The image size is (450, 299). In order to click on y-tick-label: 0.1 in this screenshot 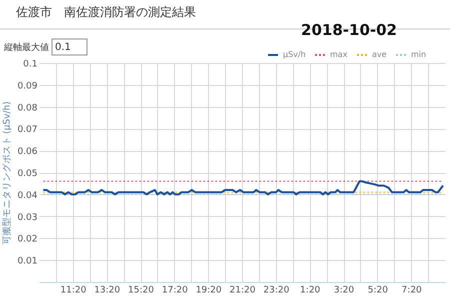, I will do `click(30, 65)`.